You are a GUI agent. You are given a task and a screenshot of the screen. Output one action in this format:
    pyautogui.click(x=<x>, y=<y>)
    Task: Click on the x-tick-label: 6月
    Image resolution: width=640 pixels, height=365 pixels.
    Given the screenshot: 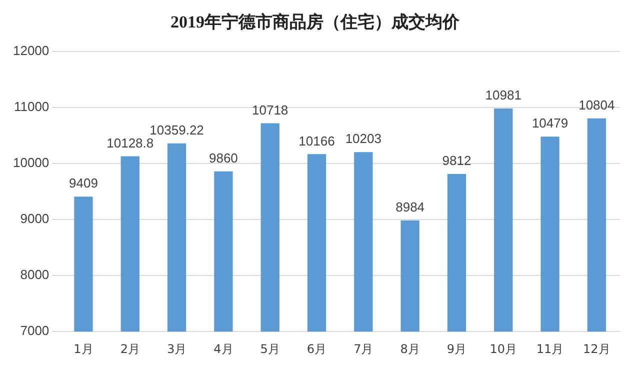 What is the action you would take?
    pyautogui.click(x=316, y=349)
    